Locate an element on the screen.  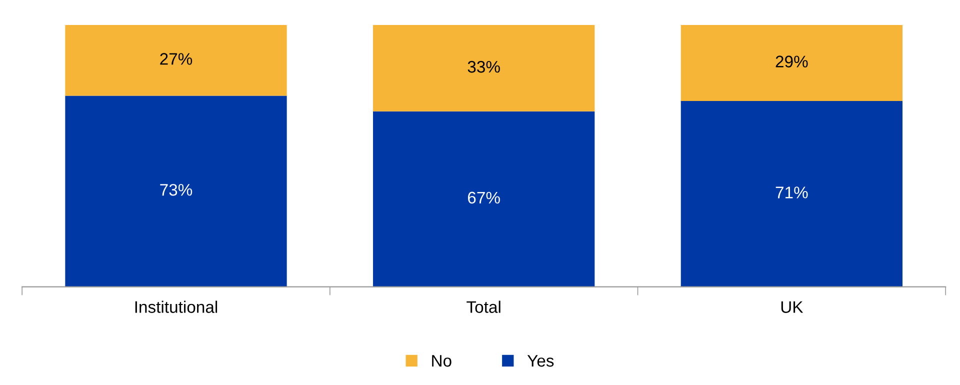
data-label: 29% is located at coordinates (792, 62).